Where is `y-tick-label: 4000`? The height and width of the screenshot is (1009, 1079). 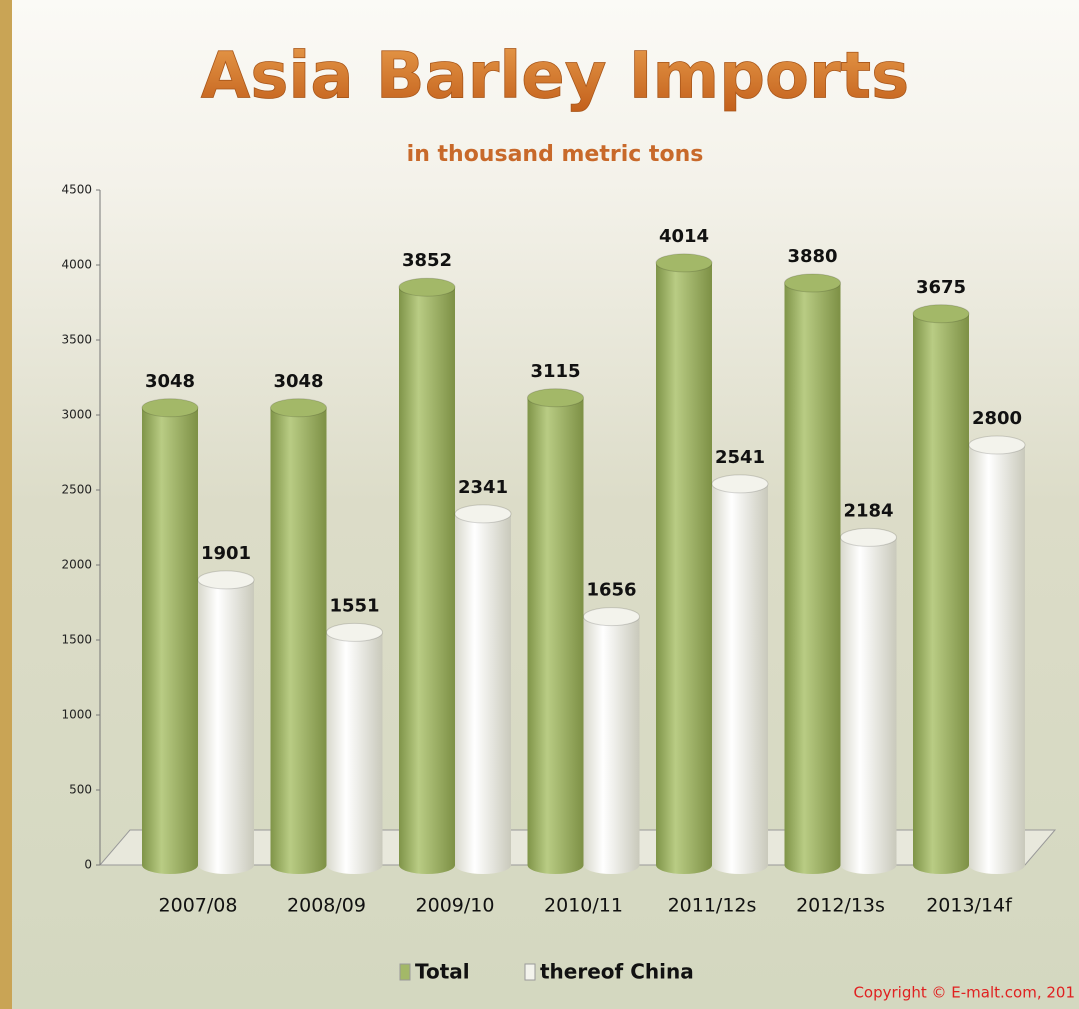 y-tick-label: 4000 is located at coordinates (76, 265).